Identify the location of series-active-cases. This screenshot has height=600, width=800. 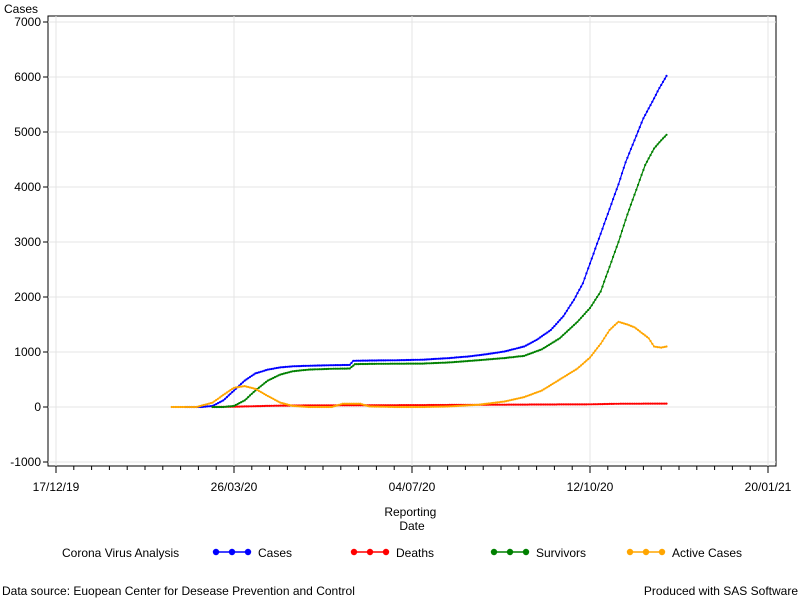
(419, 364).